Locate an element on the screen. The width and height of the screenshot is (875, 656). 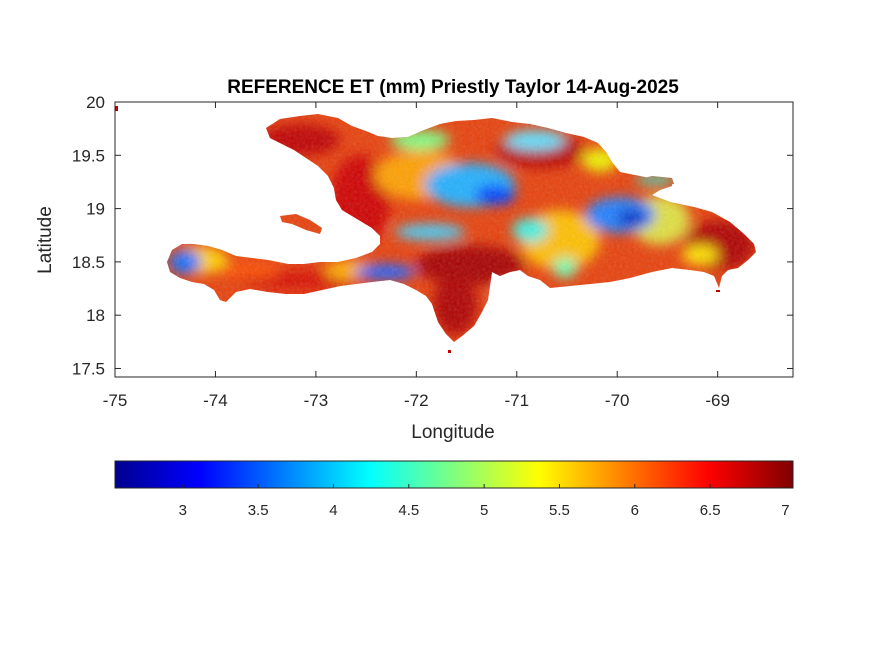
colorbar-tick-label: 4.5 is located at coordinates (408, 510).